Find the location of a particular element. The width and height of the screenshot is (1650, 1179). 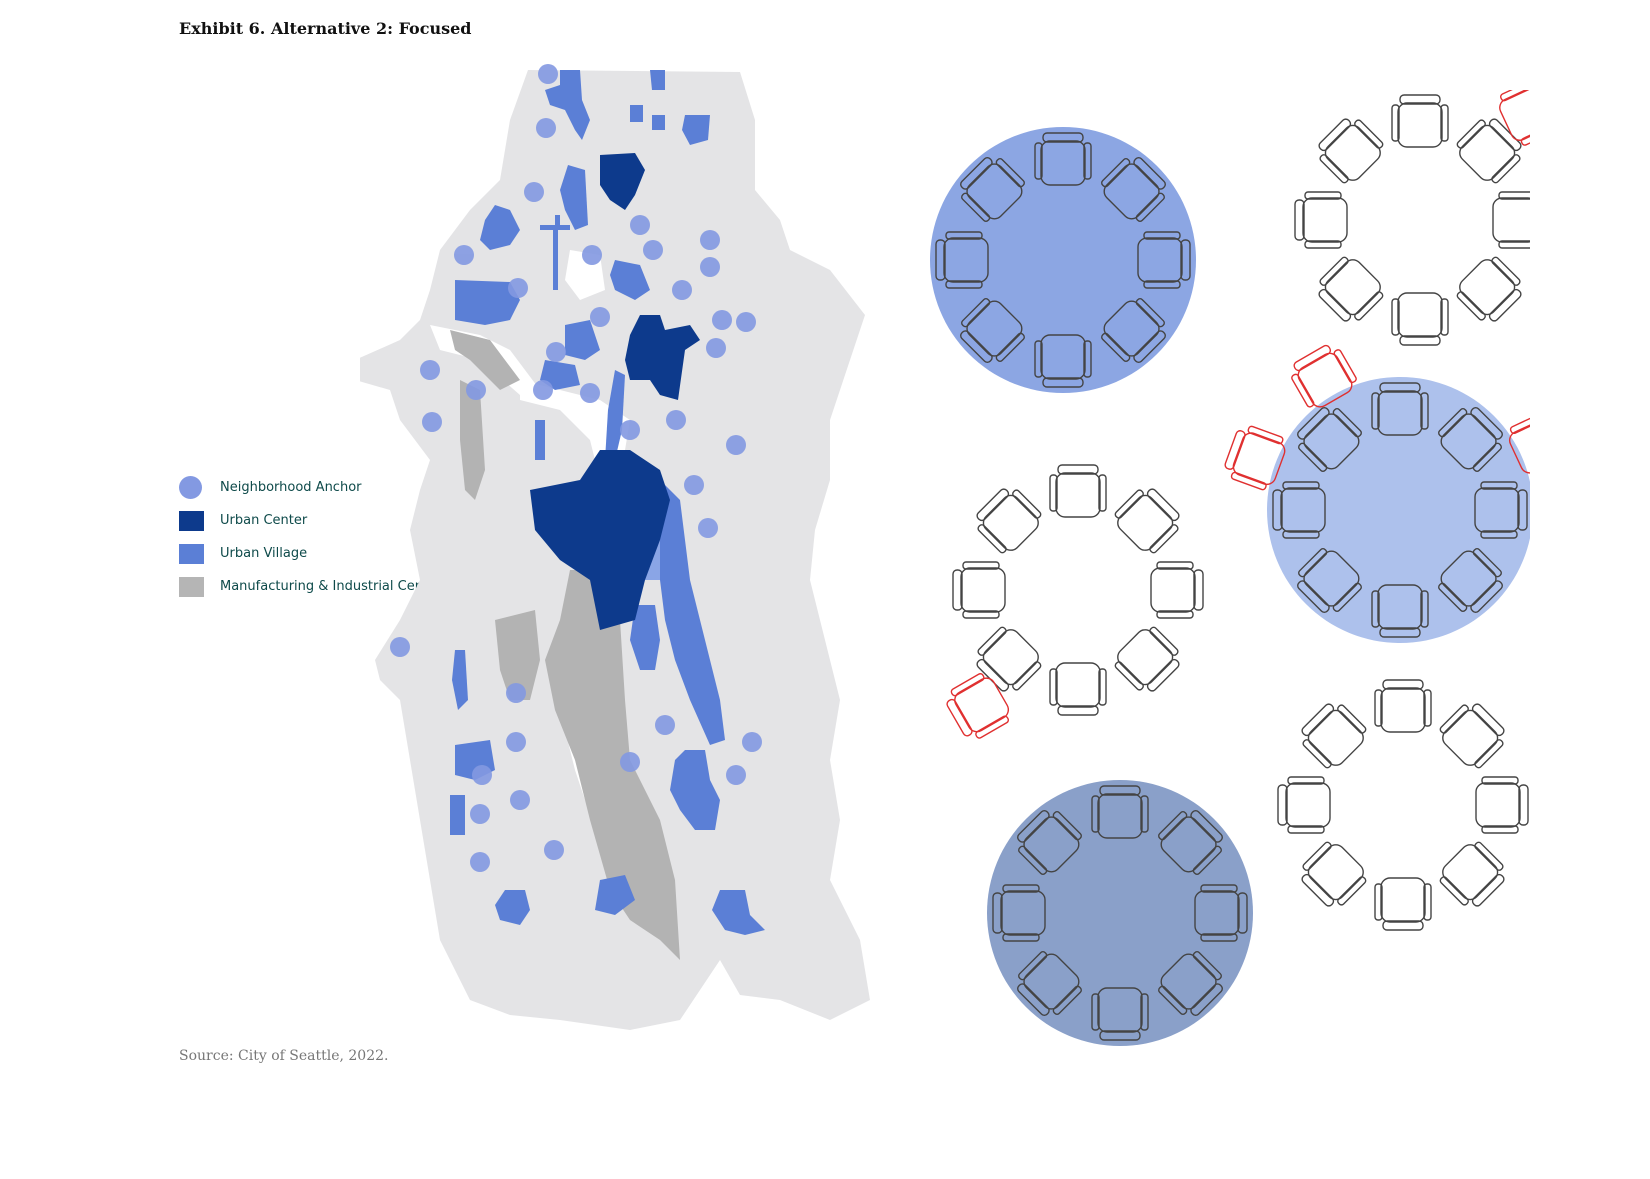

urban-center-swatch is located at coordinates (191, 520).